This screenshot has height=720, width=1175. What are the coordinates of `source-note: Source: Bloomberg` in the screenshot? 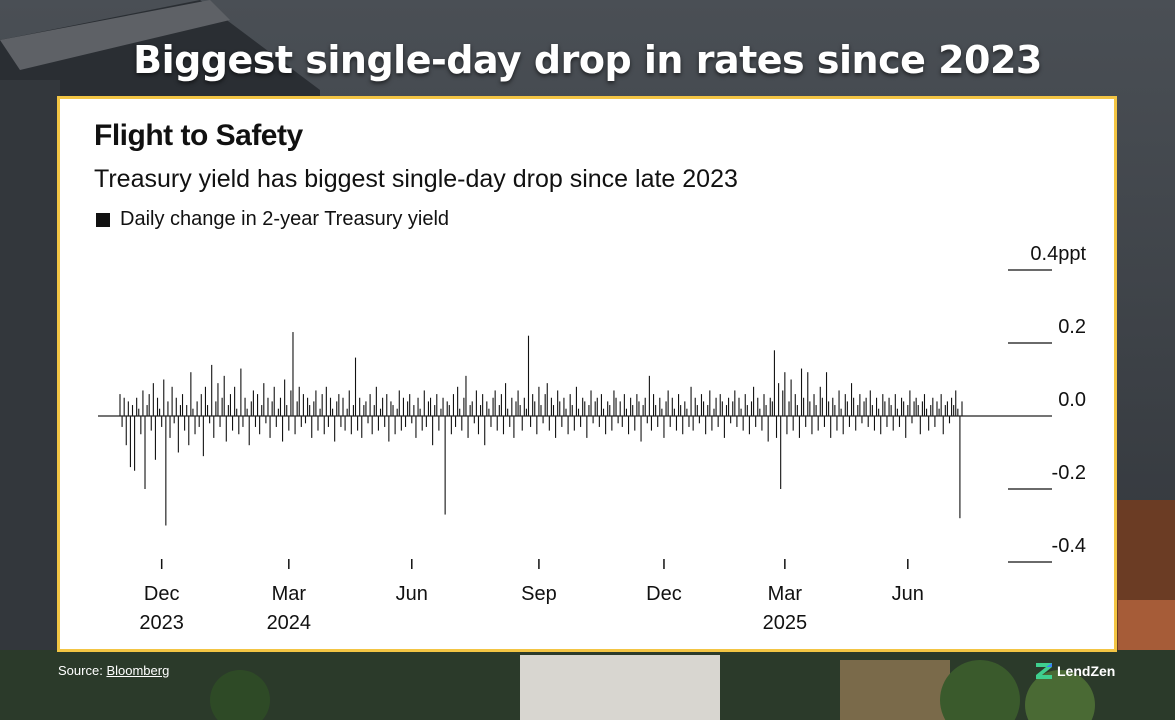 It's located at (113, 670).